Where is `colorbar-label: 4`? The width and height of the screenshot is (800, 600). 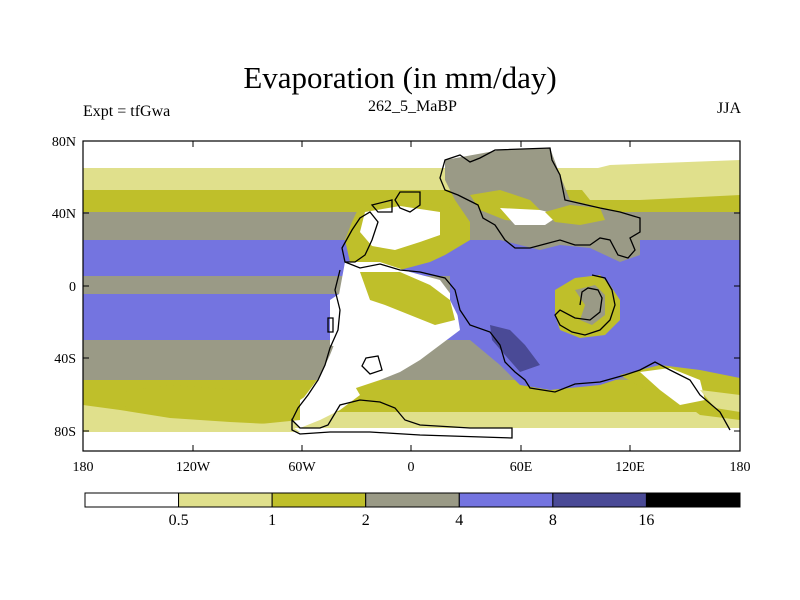 colorbar-label: 4 is located at coordinates (459, 520).